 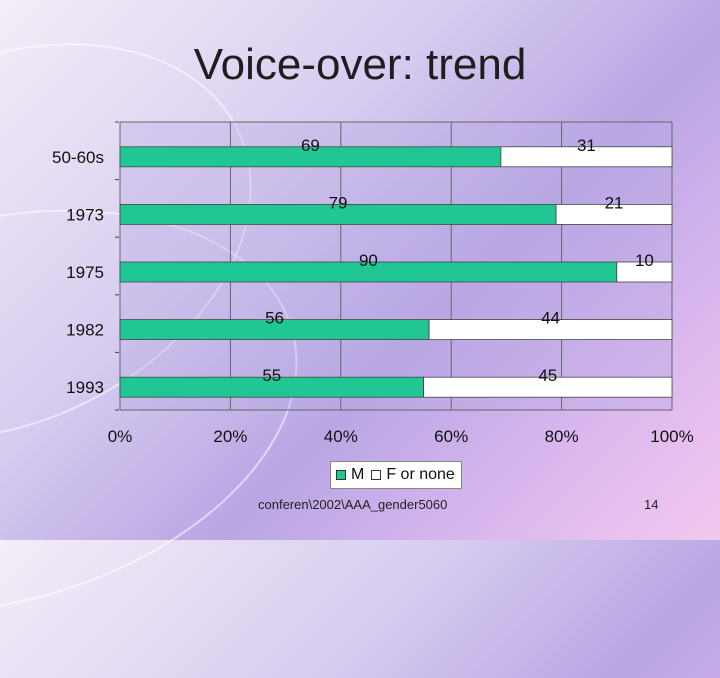 What do you see at coordinates (586, 145) in the screenshot?
I see `data-label: 31` at bounding box center [586, 145].